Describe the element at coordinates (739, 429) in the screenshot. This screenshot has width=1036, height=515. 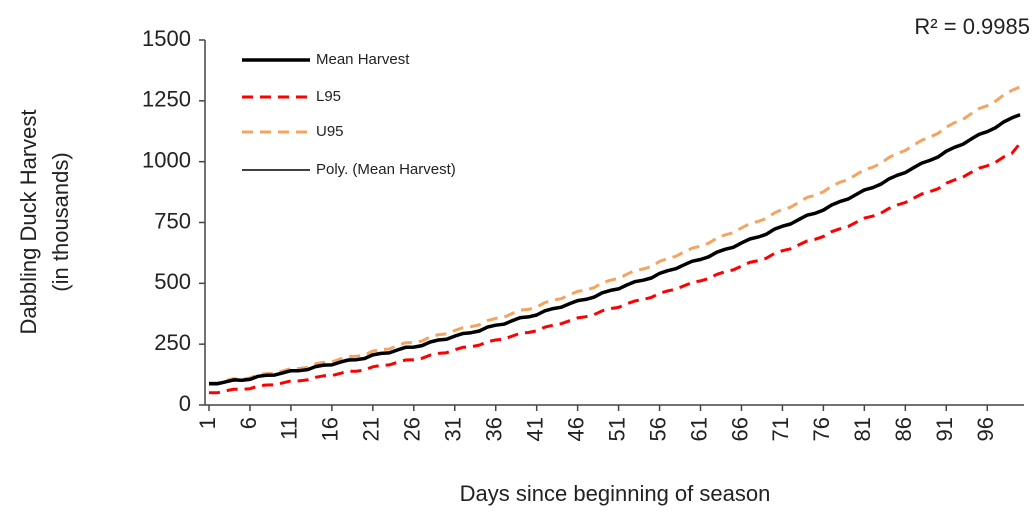
I see `x-tick-label: 66` at that location.